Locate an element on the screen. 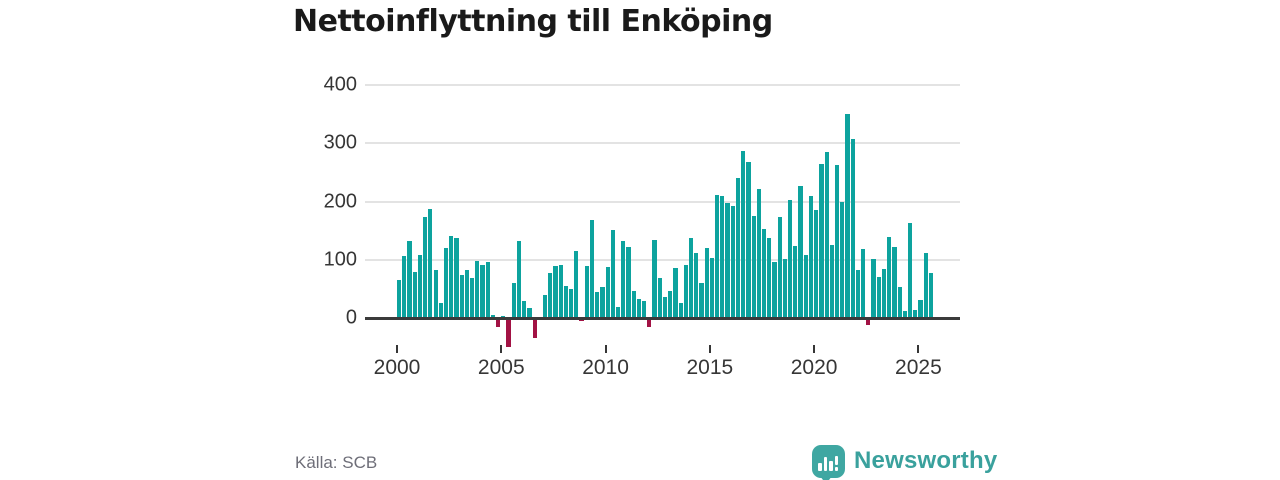  bar-2010-Q3 is located at coordinates (618, 312).